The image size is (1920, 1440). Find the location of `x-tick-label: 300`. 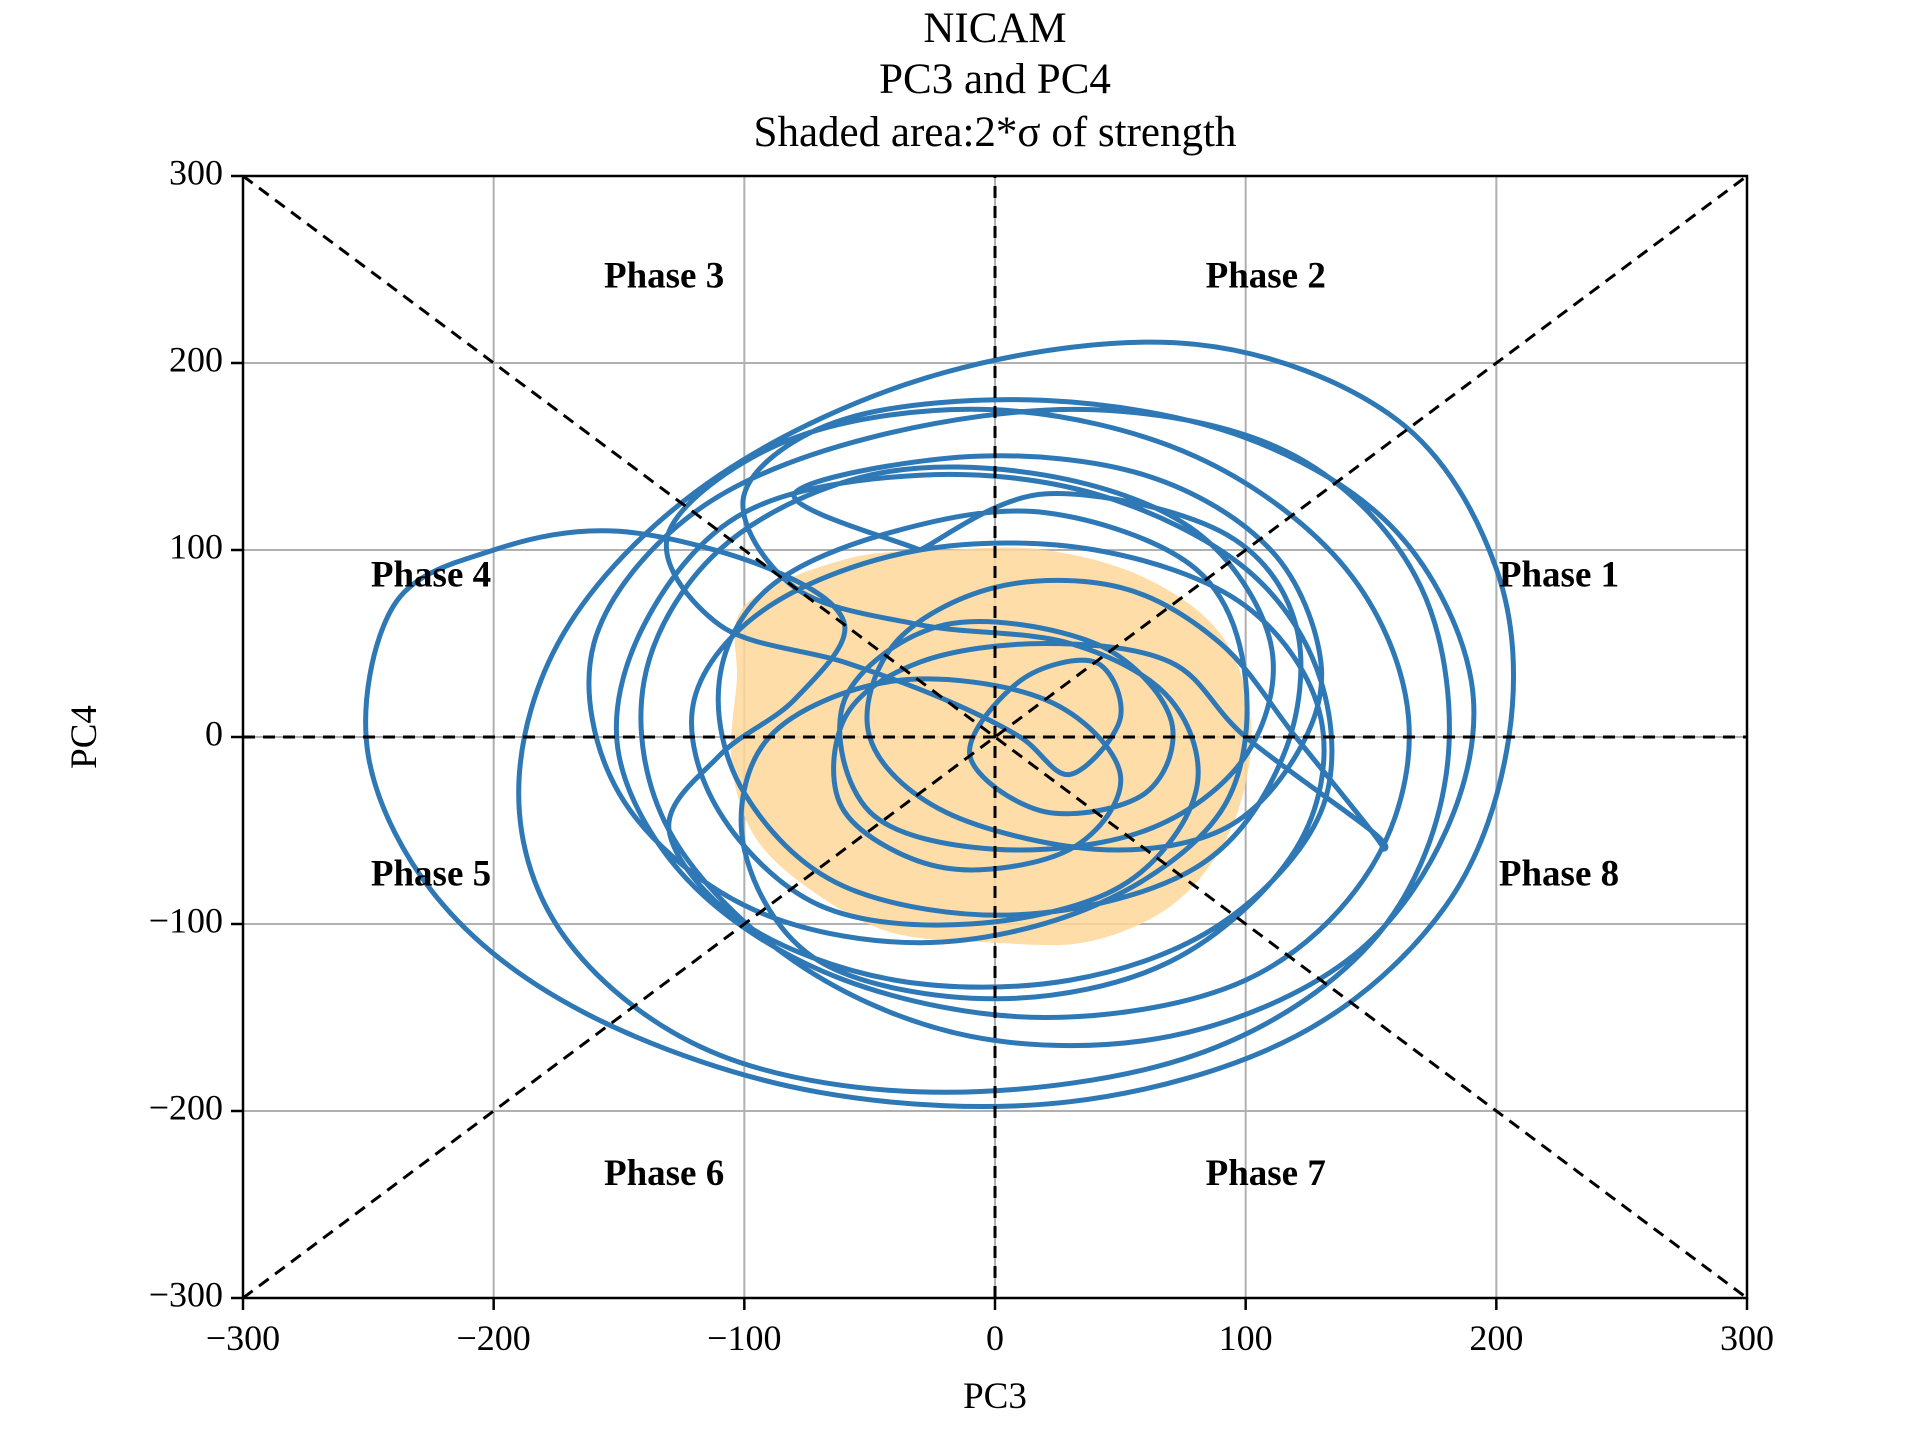

x-tick-label: 300 is located at coordinates (1747, 1338).